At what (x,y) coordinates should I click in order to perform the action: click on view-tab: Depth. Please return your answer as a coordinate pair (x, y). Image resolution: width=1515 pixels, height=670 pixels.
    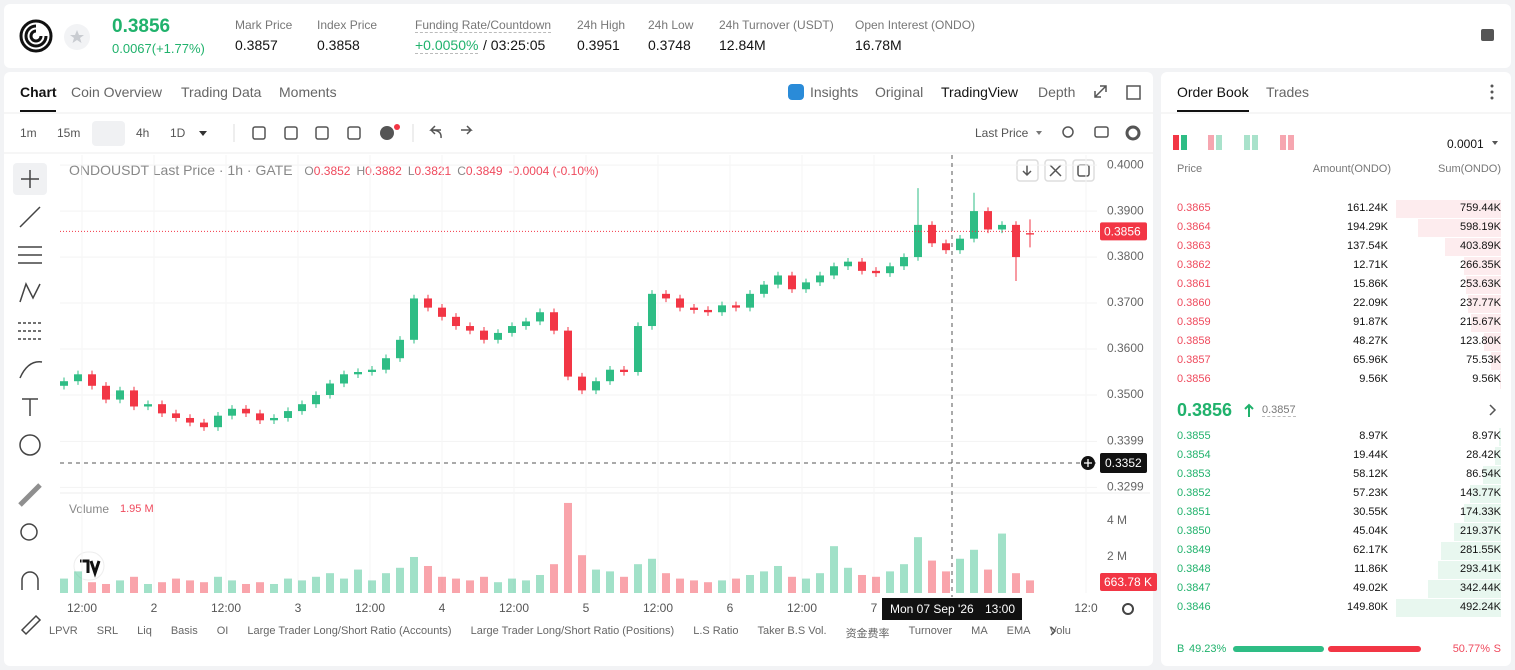
    Looking at the image, I should click on (1057, 92).